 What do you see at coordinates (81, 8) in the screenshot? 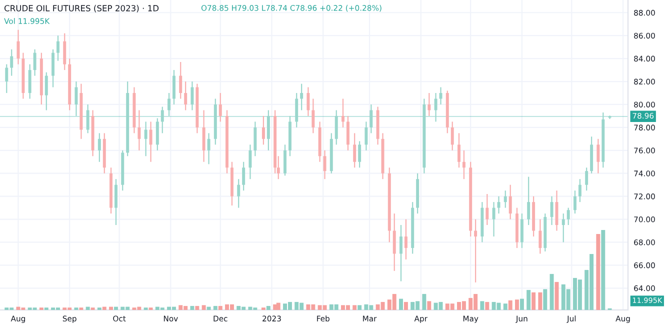
I see `text: CRUDE OIL FUTURES (SEP 2023) · 1D` at bounding box center [81, 8].